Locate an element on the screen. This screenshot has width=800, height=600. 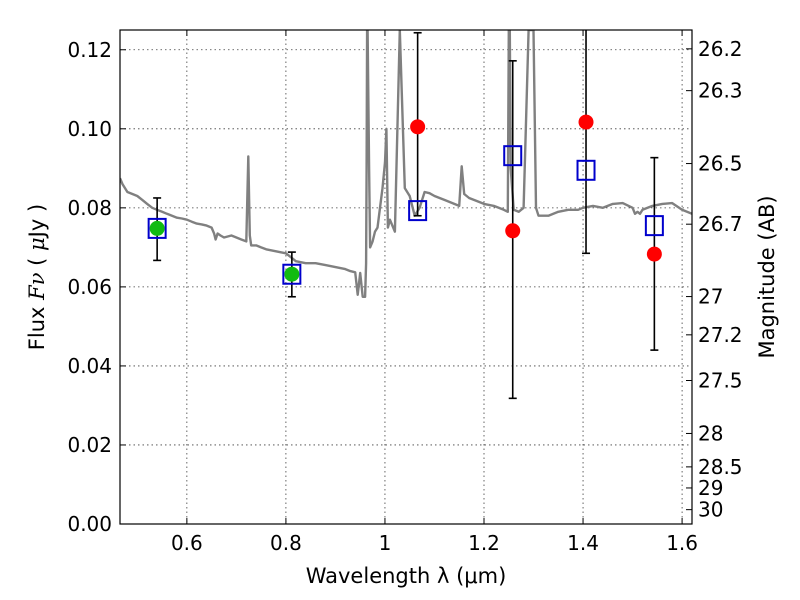
y-tick-label: 0.02 is located at coordinates (89, 445).